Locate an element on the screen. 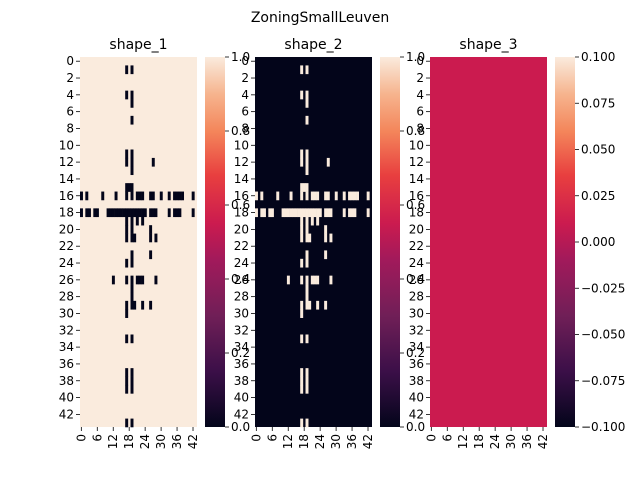  colorbar-tick-label: 0.2 is located at coordinates (240, 353).